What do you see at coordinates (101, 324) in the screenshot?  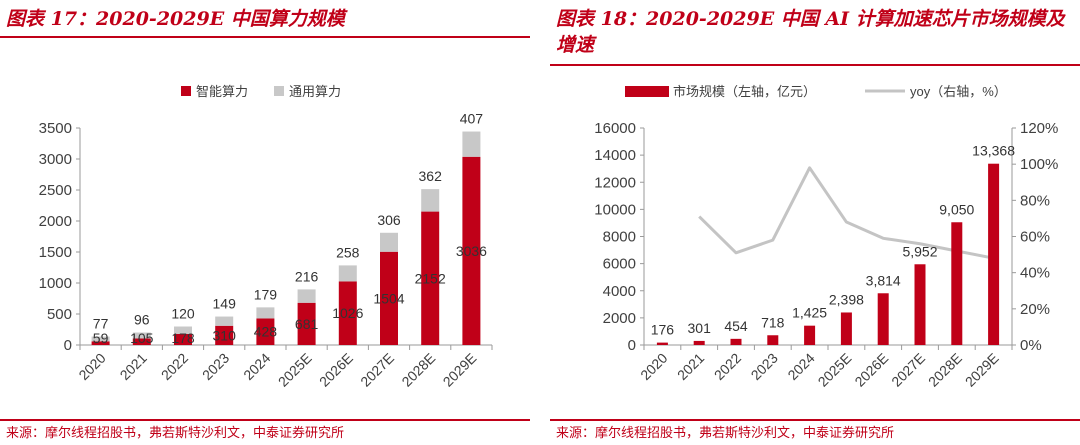 I see `data-label-general: 77` at bounding box center [101, 324].